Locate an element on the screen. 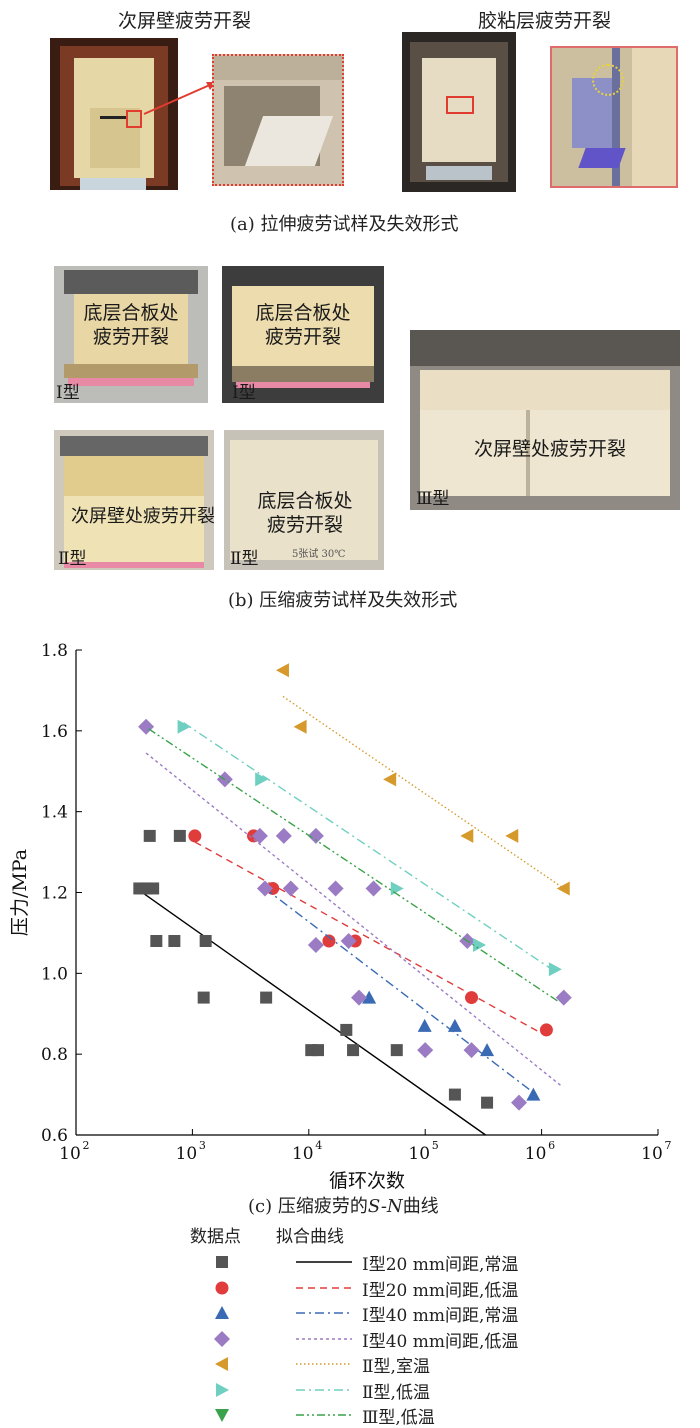 This screenshot has width=700, height=1428. photo-2-text-line1: 底层合板处 is located at coordinates (303, 313).